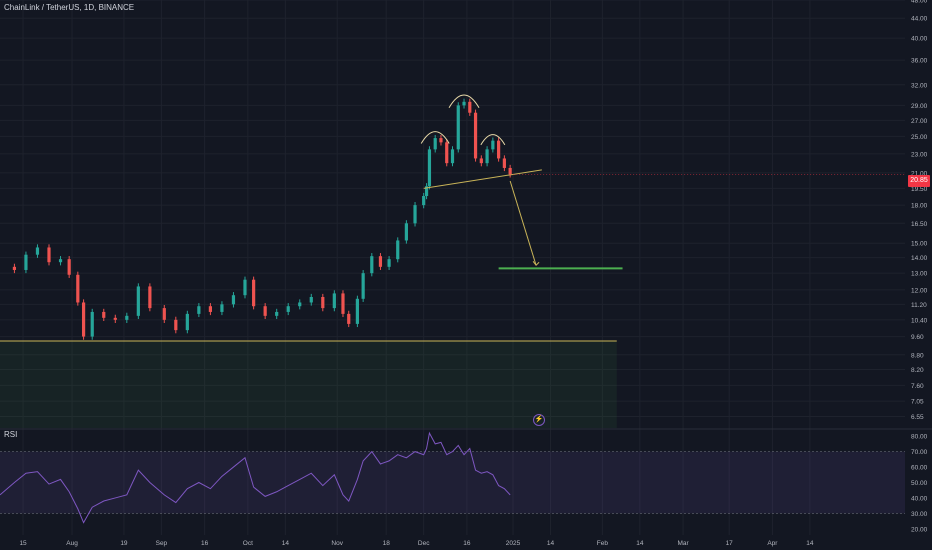  What do you see at coordinates (536, 263) in the screenshot?
I see `projection-arrowhead` at bounding box center [536, 263].